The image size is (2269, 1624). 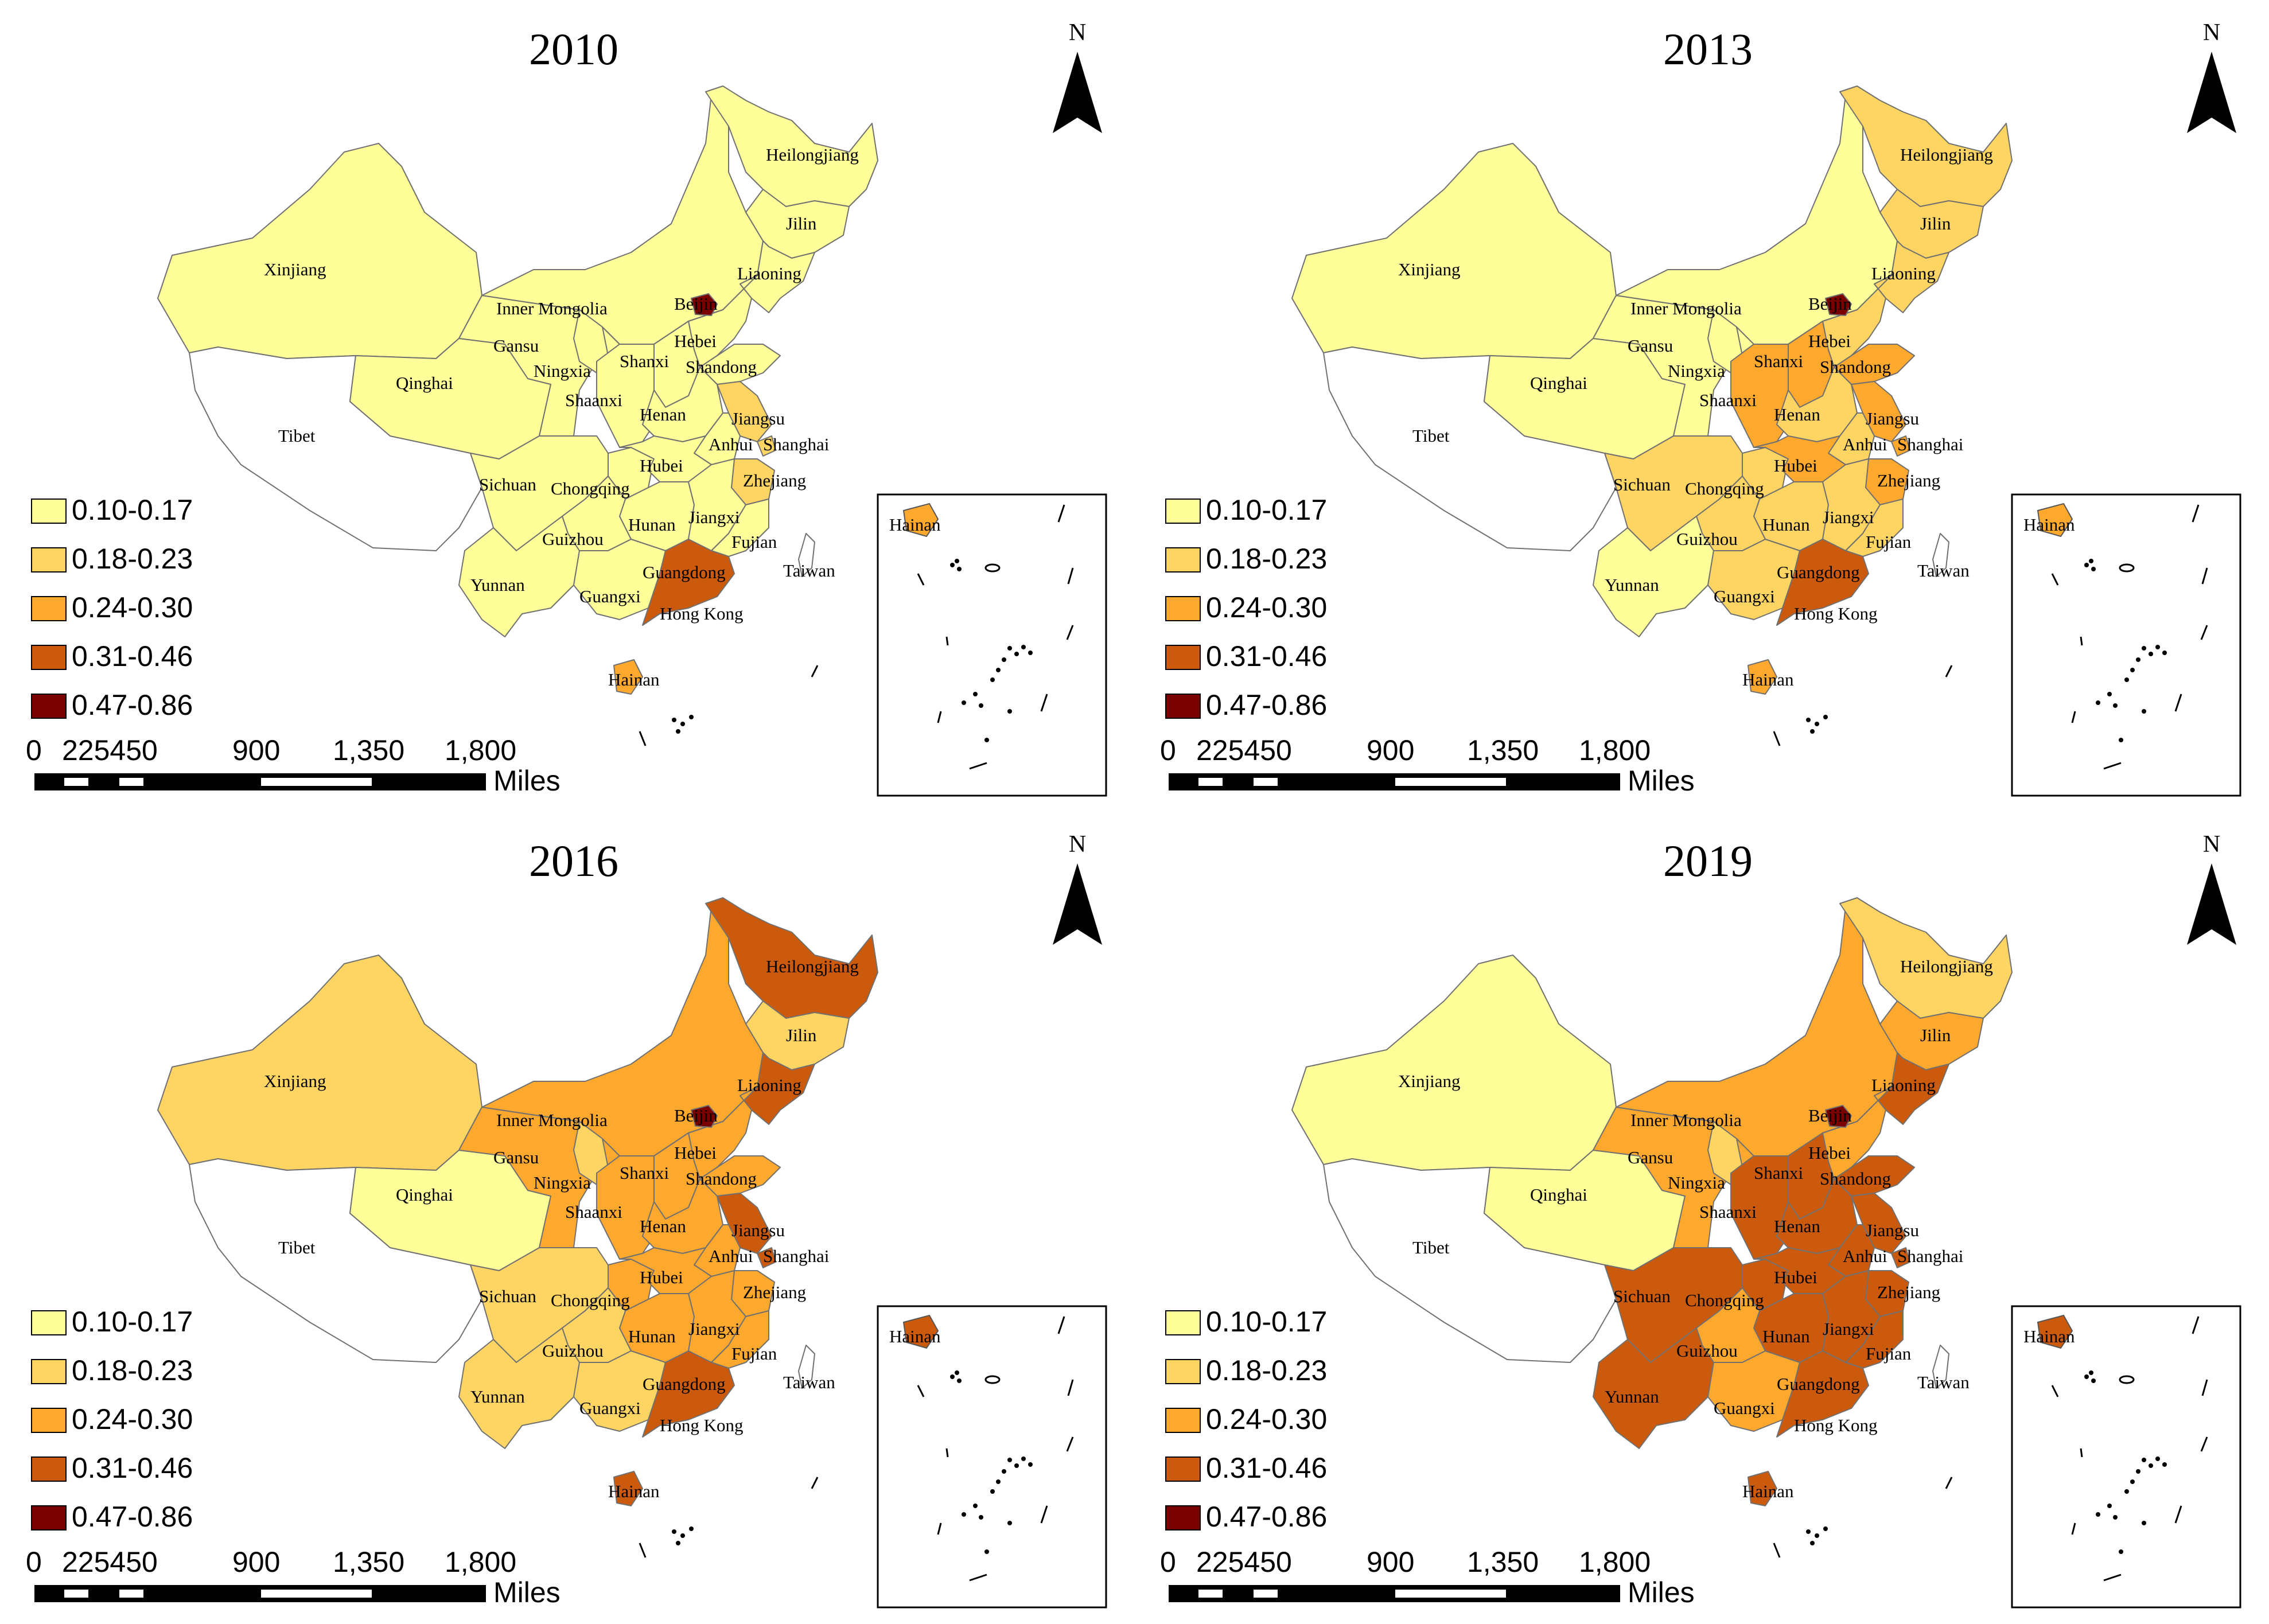 I want to click on label-fujian: Fujian, so click(x=754, y=1354).